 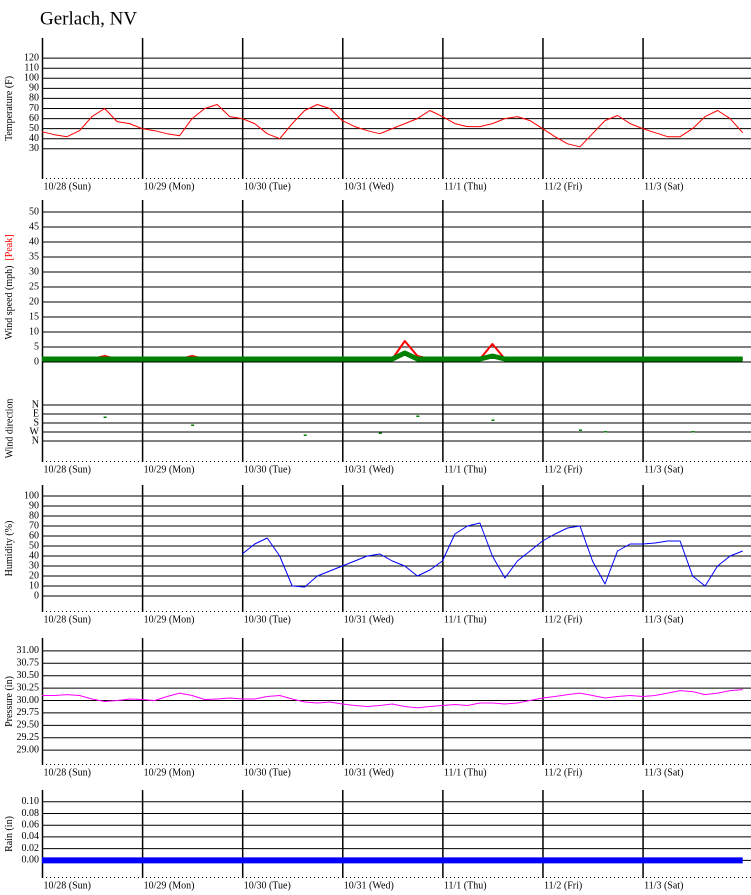 What do you see at coordinates (31, 860) in the screenshot?
I see `y-tick-label: 0.00` at bounding box center [31, 860].